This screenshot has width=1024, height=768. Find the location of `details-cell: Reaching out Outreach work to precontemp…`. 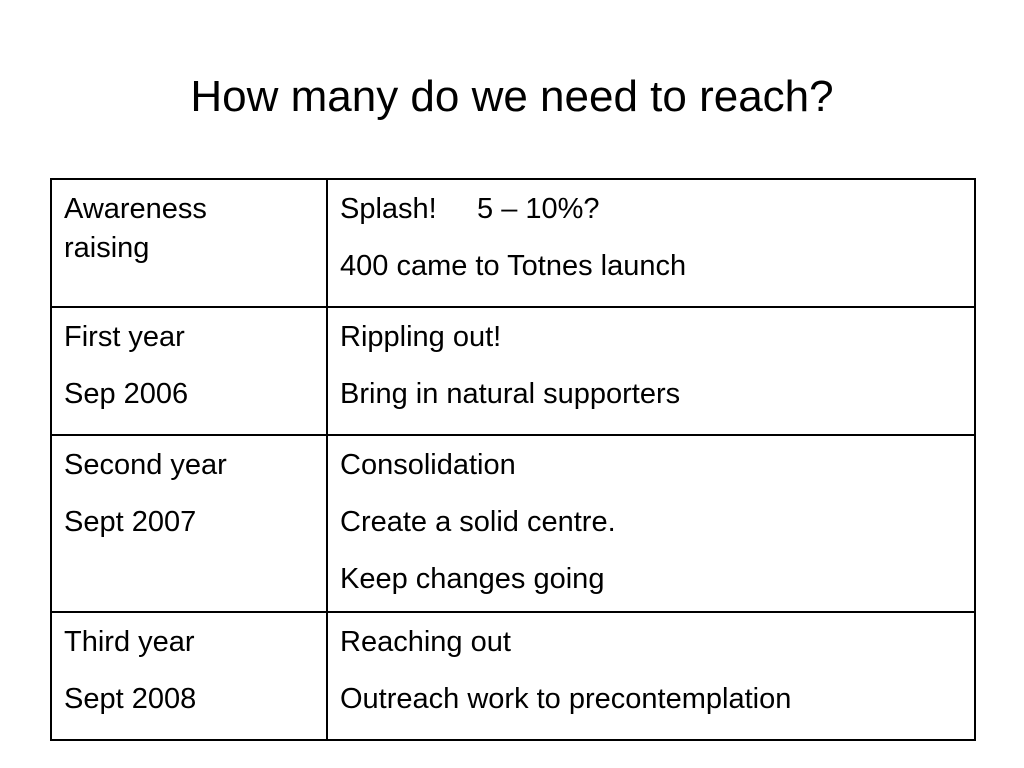

details-cell: Reaching out Outreach work to precontemp… is located at coordinates (651, 676).